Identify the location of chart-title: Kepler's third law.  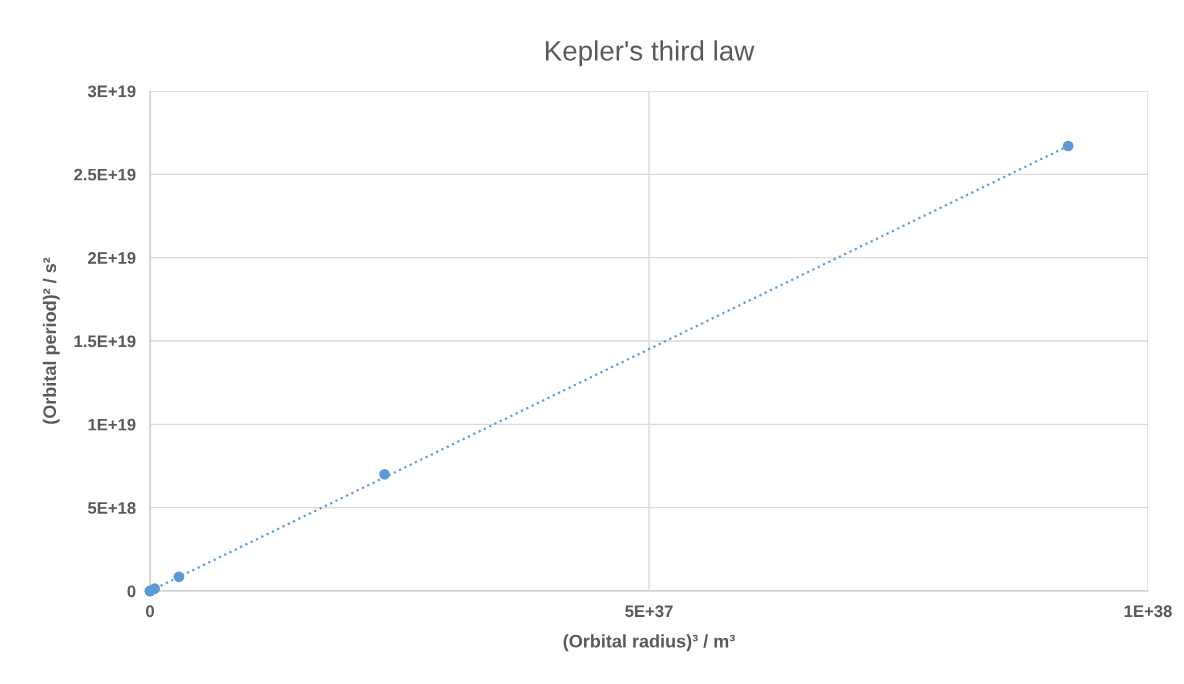
(650, 53).